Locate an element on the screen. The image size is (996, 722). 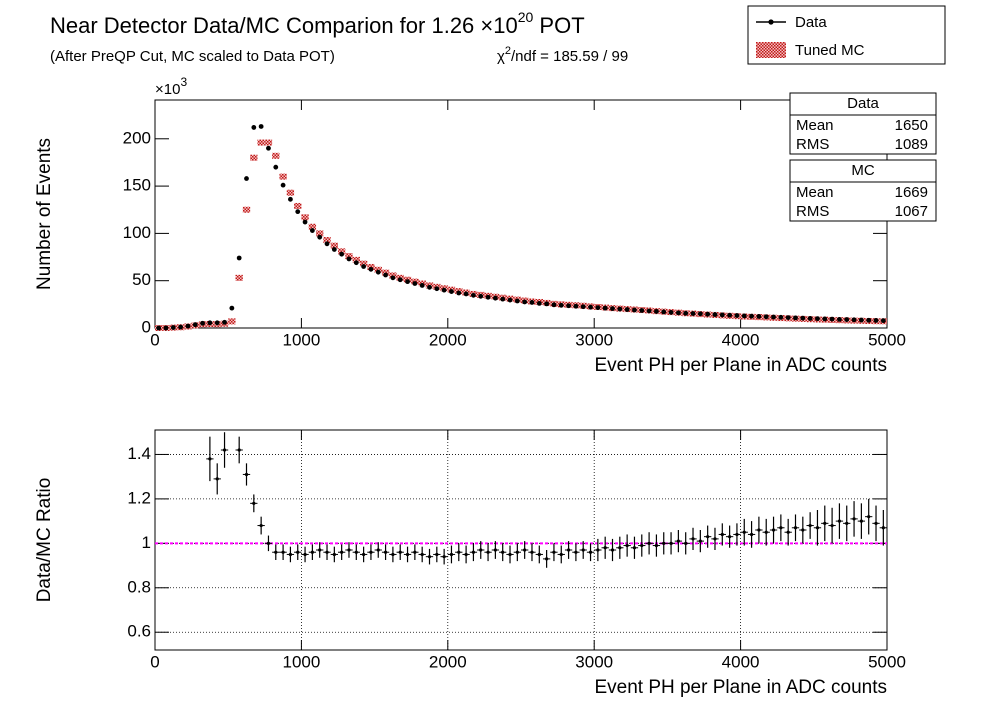
x-tick-label: 1000 is located at coordinates (301, 661).